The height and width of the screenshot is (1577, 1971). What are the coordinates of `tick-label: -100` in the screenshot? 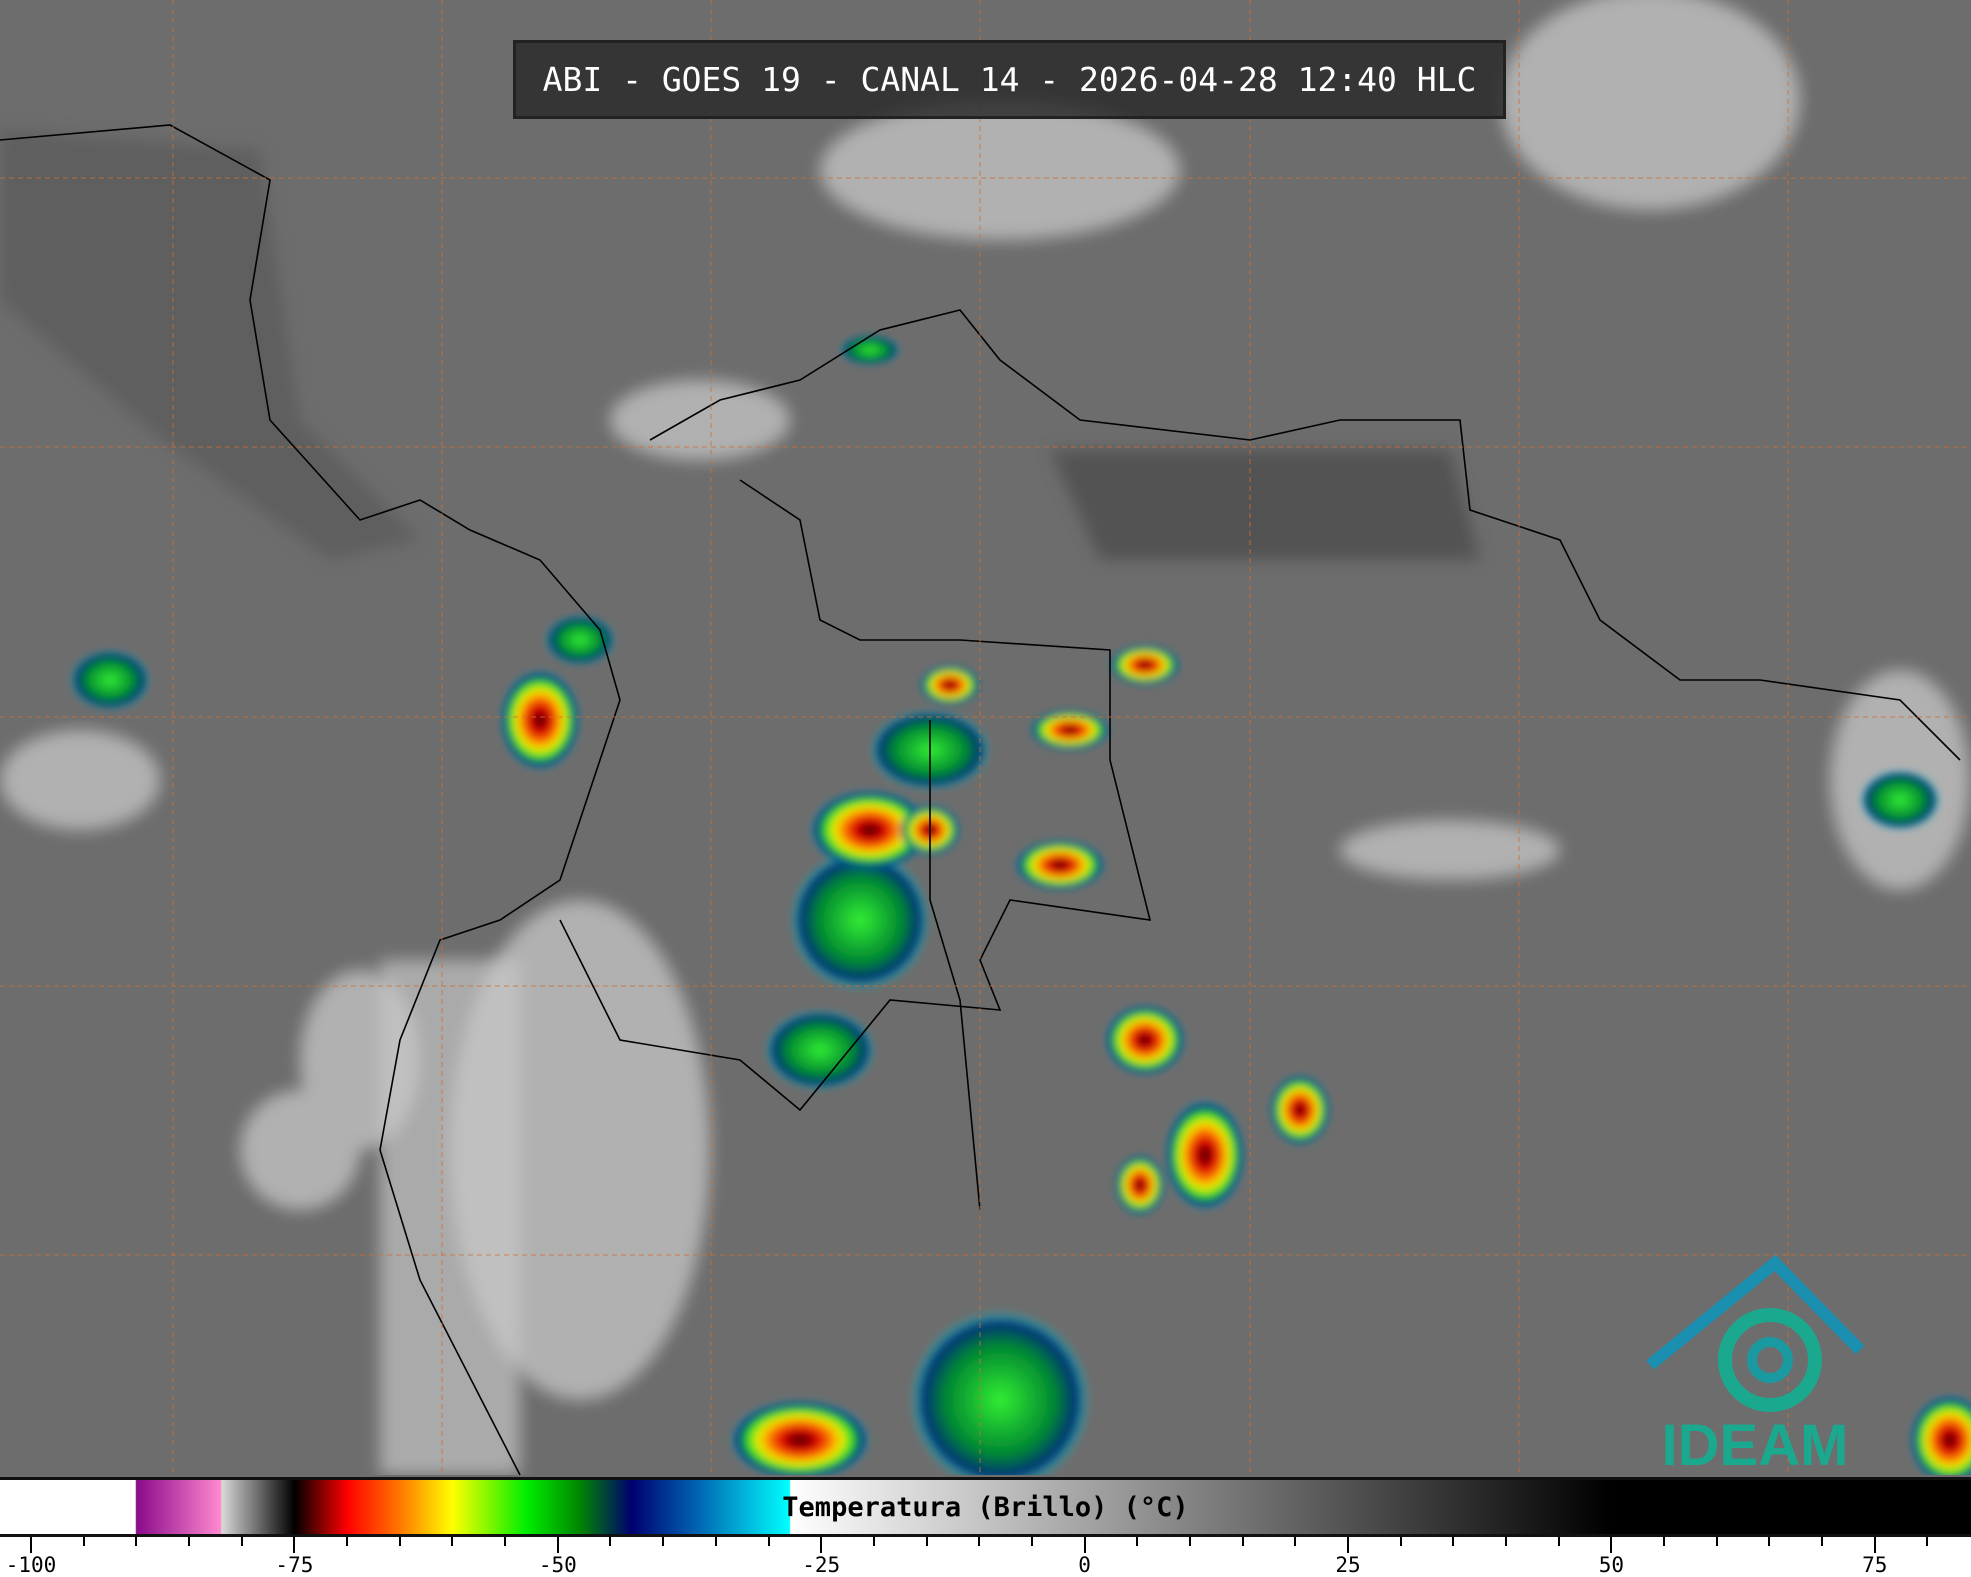 It's located at (31, 1565).